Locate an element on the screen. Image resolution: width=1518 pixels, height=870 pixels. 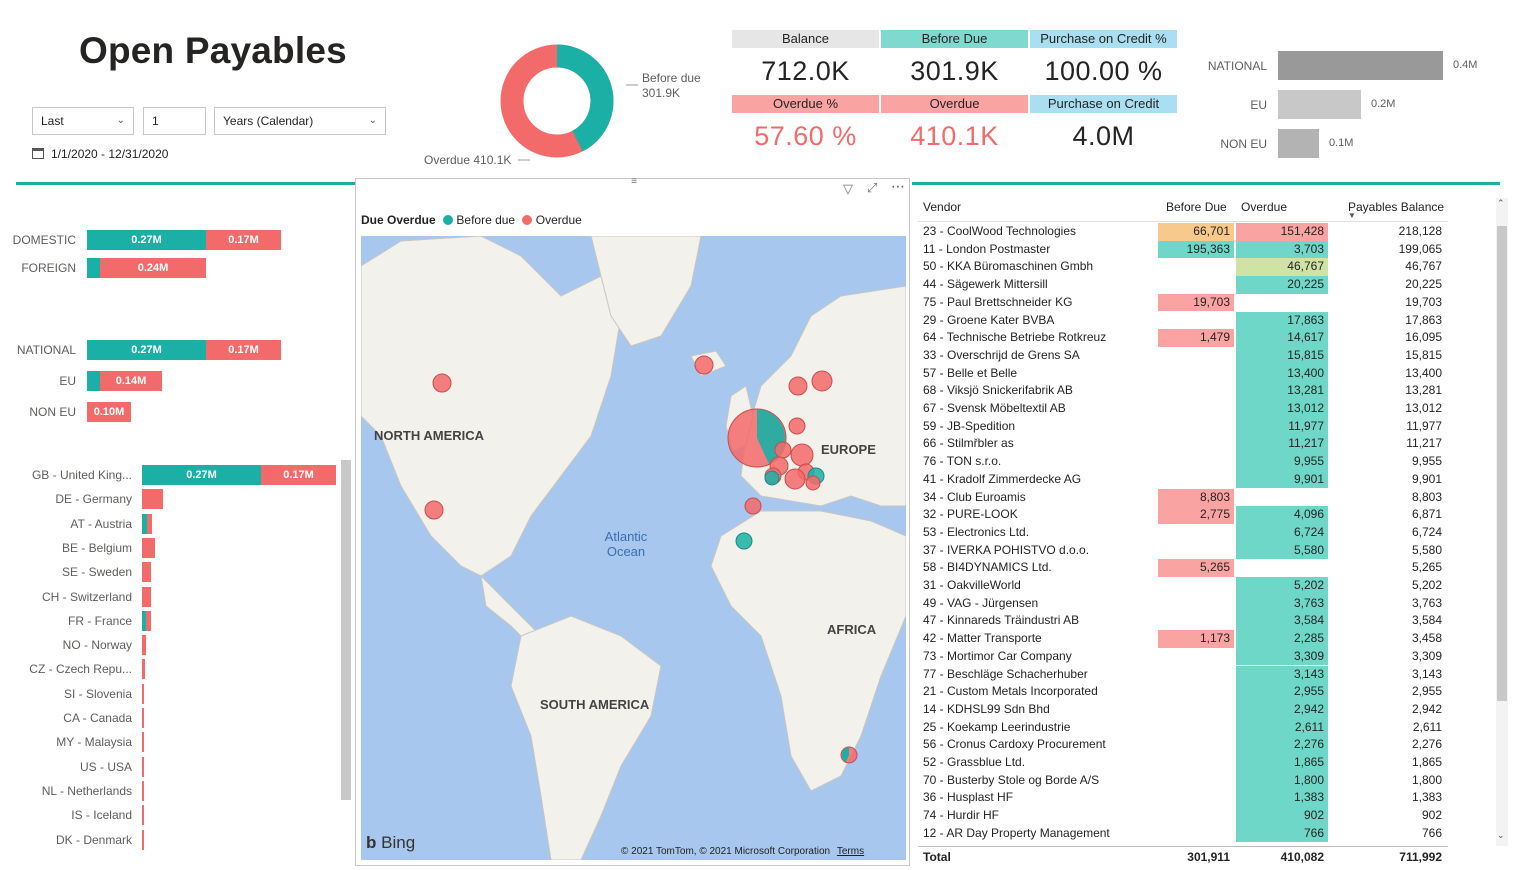
table-row: 41 - Kradolf Zimmerdecke AG 9,901 9,901 is located at coordinates (1183, 479).